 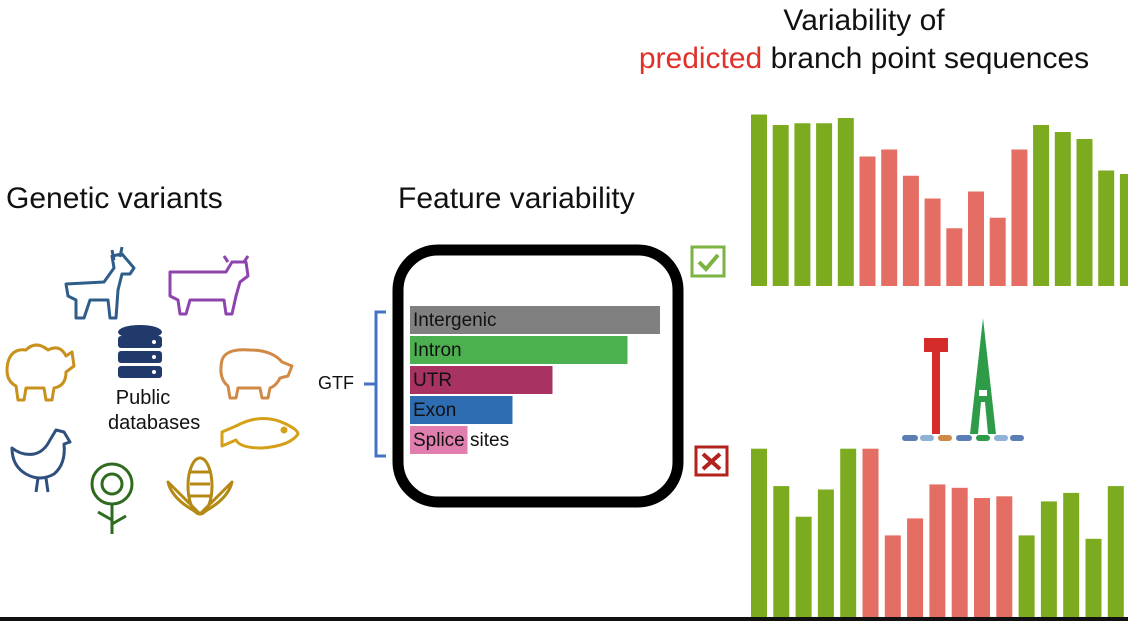 I want to click on logo-letter-t, so click(x=936, y=386).